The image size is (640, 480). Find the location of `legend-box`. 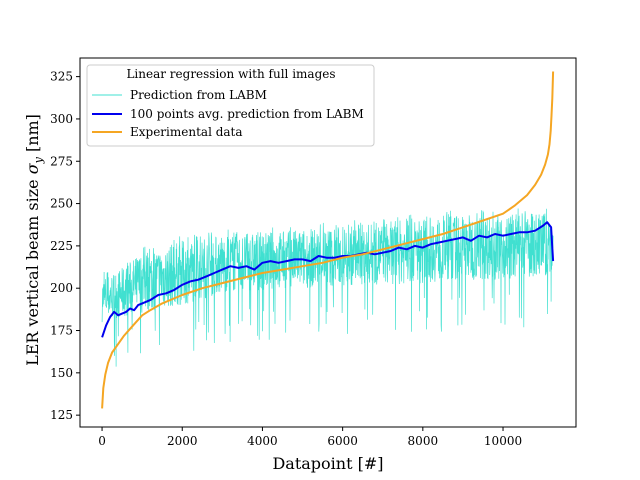

legend-box is located at coordinates (230, 105).